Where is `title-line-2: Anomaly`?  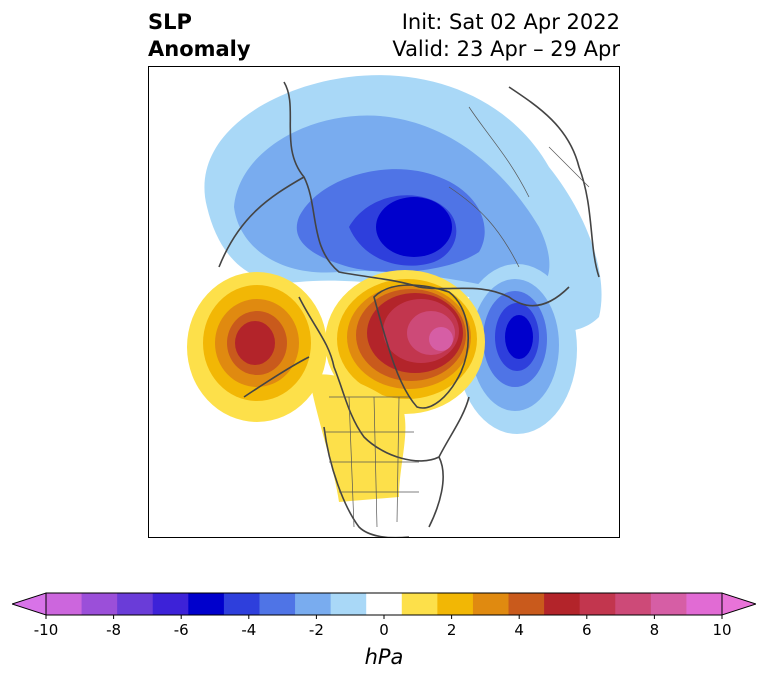
title-line-2: Anomaly is located at coordinates (199, 49).